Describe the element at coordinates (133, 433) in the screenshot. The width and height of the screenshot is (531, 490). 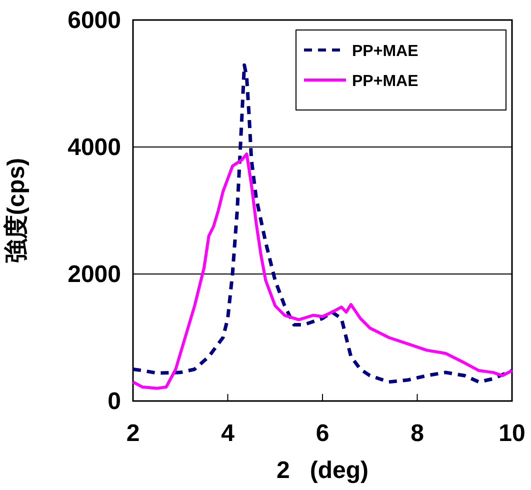
I see `x-tick-label: 2` at that location.